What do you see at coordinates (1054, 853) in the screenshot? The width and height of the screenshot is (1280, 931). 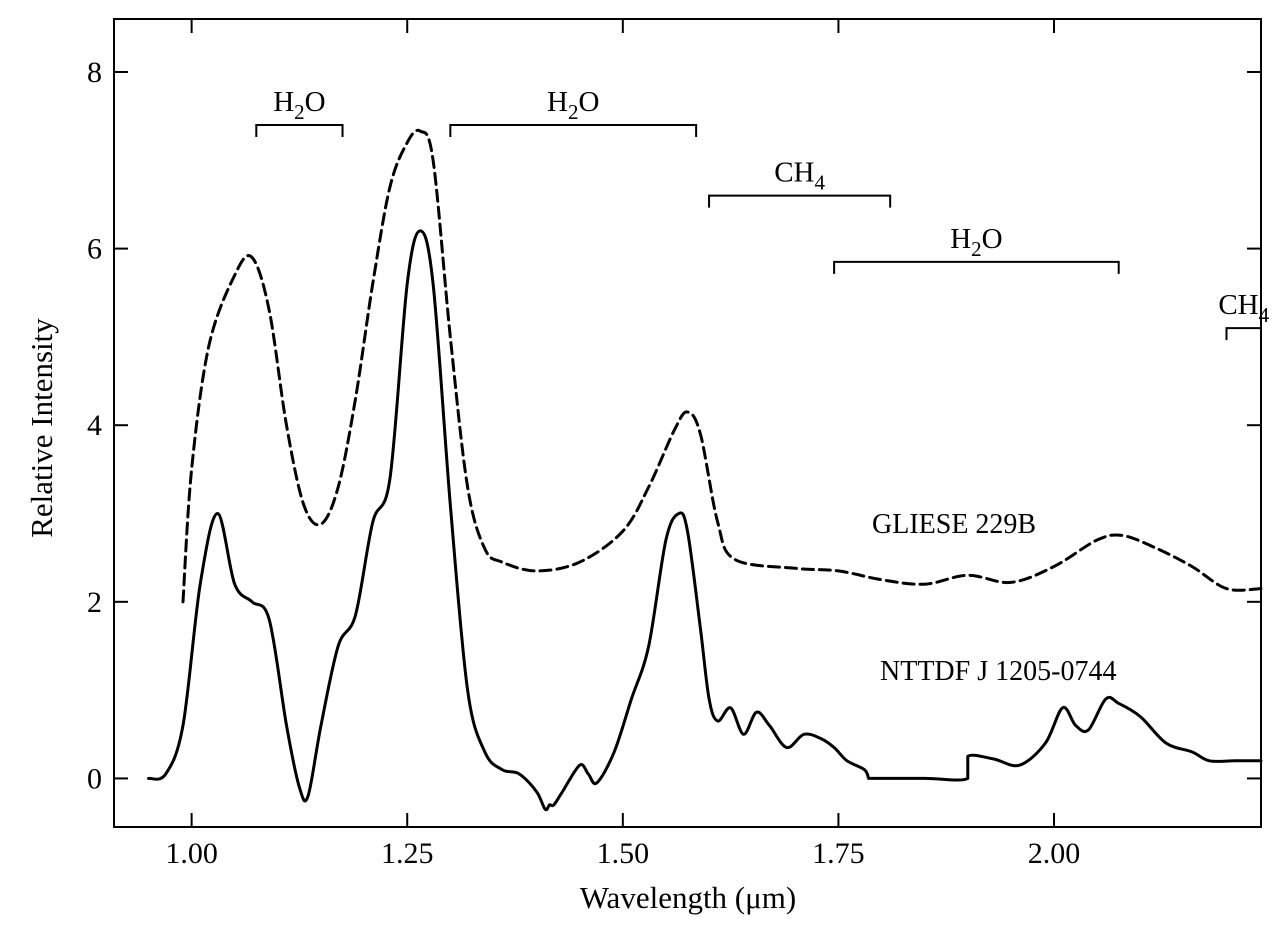 I see `x-tick-label: 2.00` at bounding box center [1054, 853].